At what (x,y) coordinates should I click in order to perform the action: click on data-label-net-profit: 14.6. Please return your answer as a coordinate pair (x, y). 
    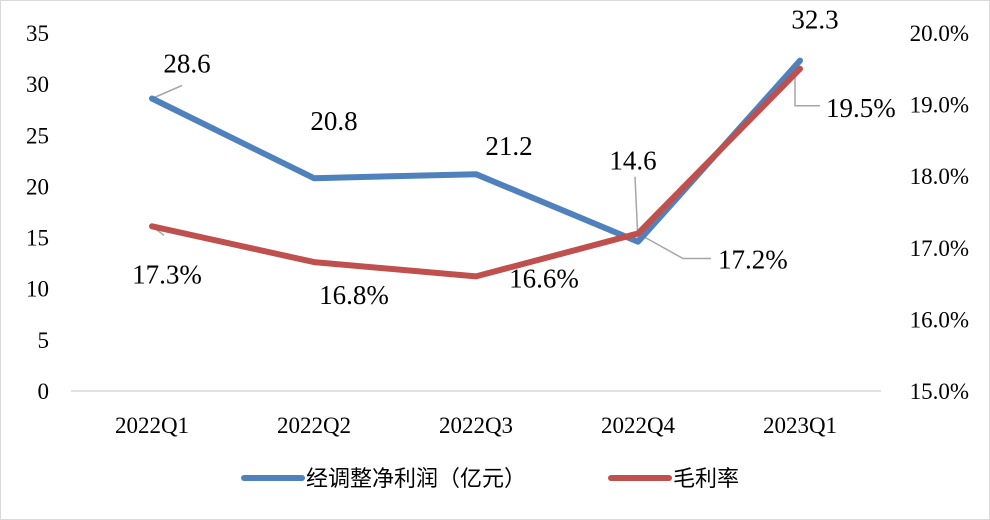
    Looking at the image, I should click on (632, 161).